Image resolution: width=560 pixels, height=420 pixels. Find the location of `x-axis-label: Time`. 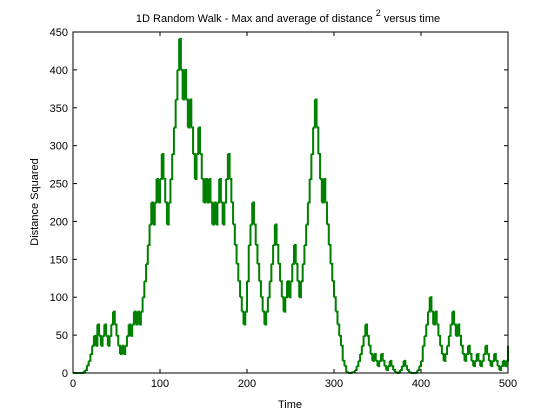

x-axis-label: Time is located at coordinates (290, 405).